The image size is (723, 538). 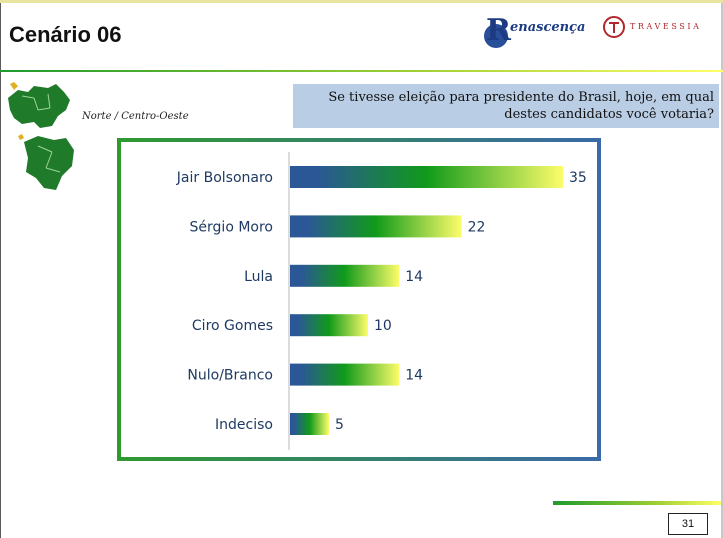 I want to click on page-number: 31, so click(x=688, y=524).